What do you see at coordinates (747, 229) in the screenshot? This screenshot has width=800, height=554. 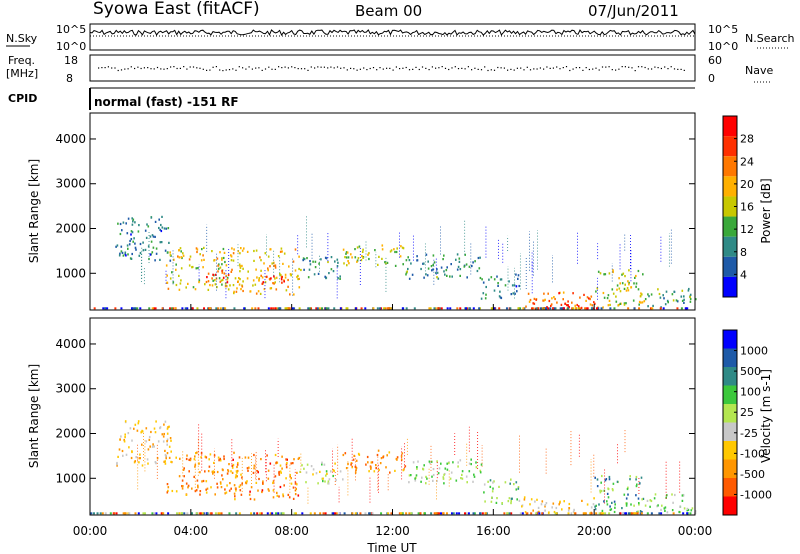 I see `colorbar-tick-label: 12` at bounding box center [747, 229].